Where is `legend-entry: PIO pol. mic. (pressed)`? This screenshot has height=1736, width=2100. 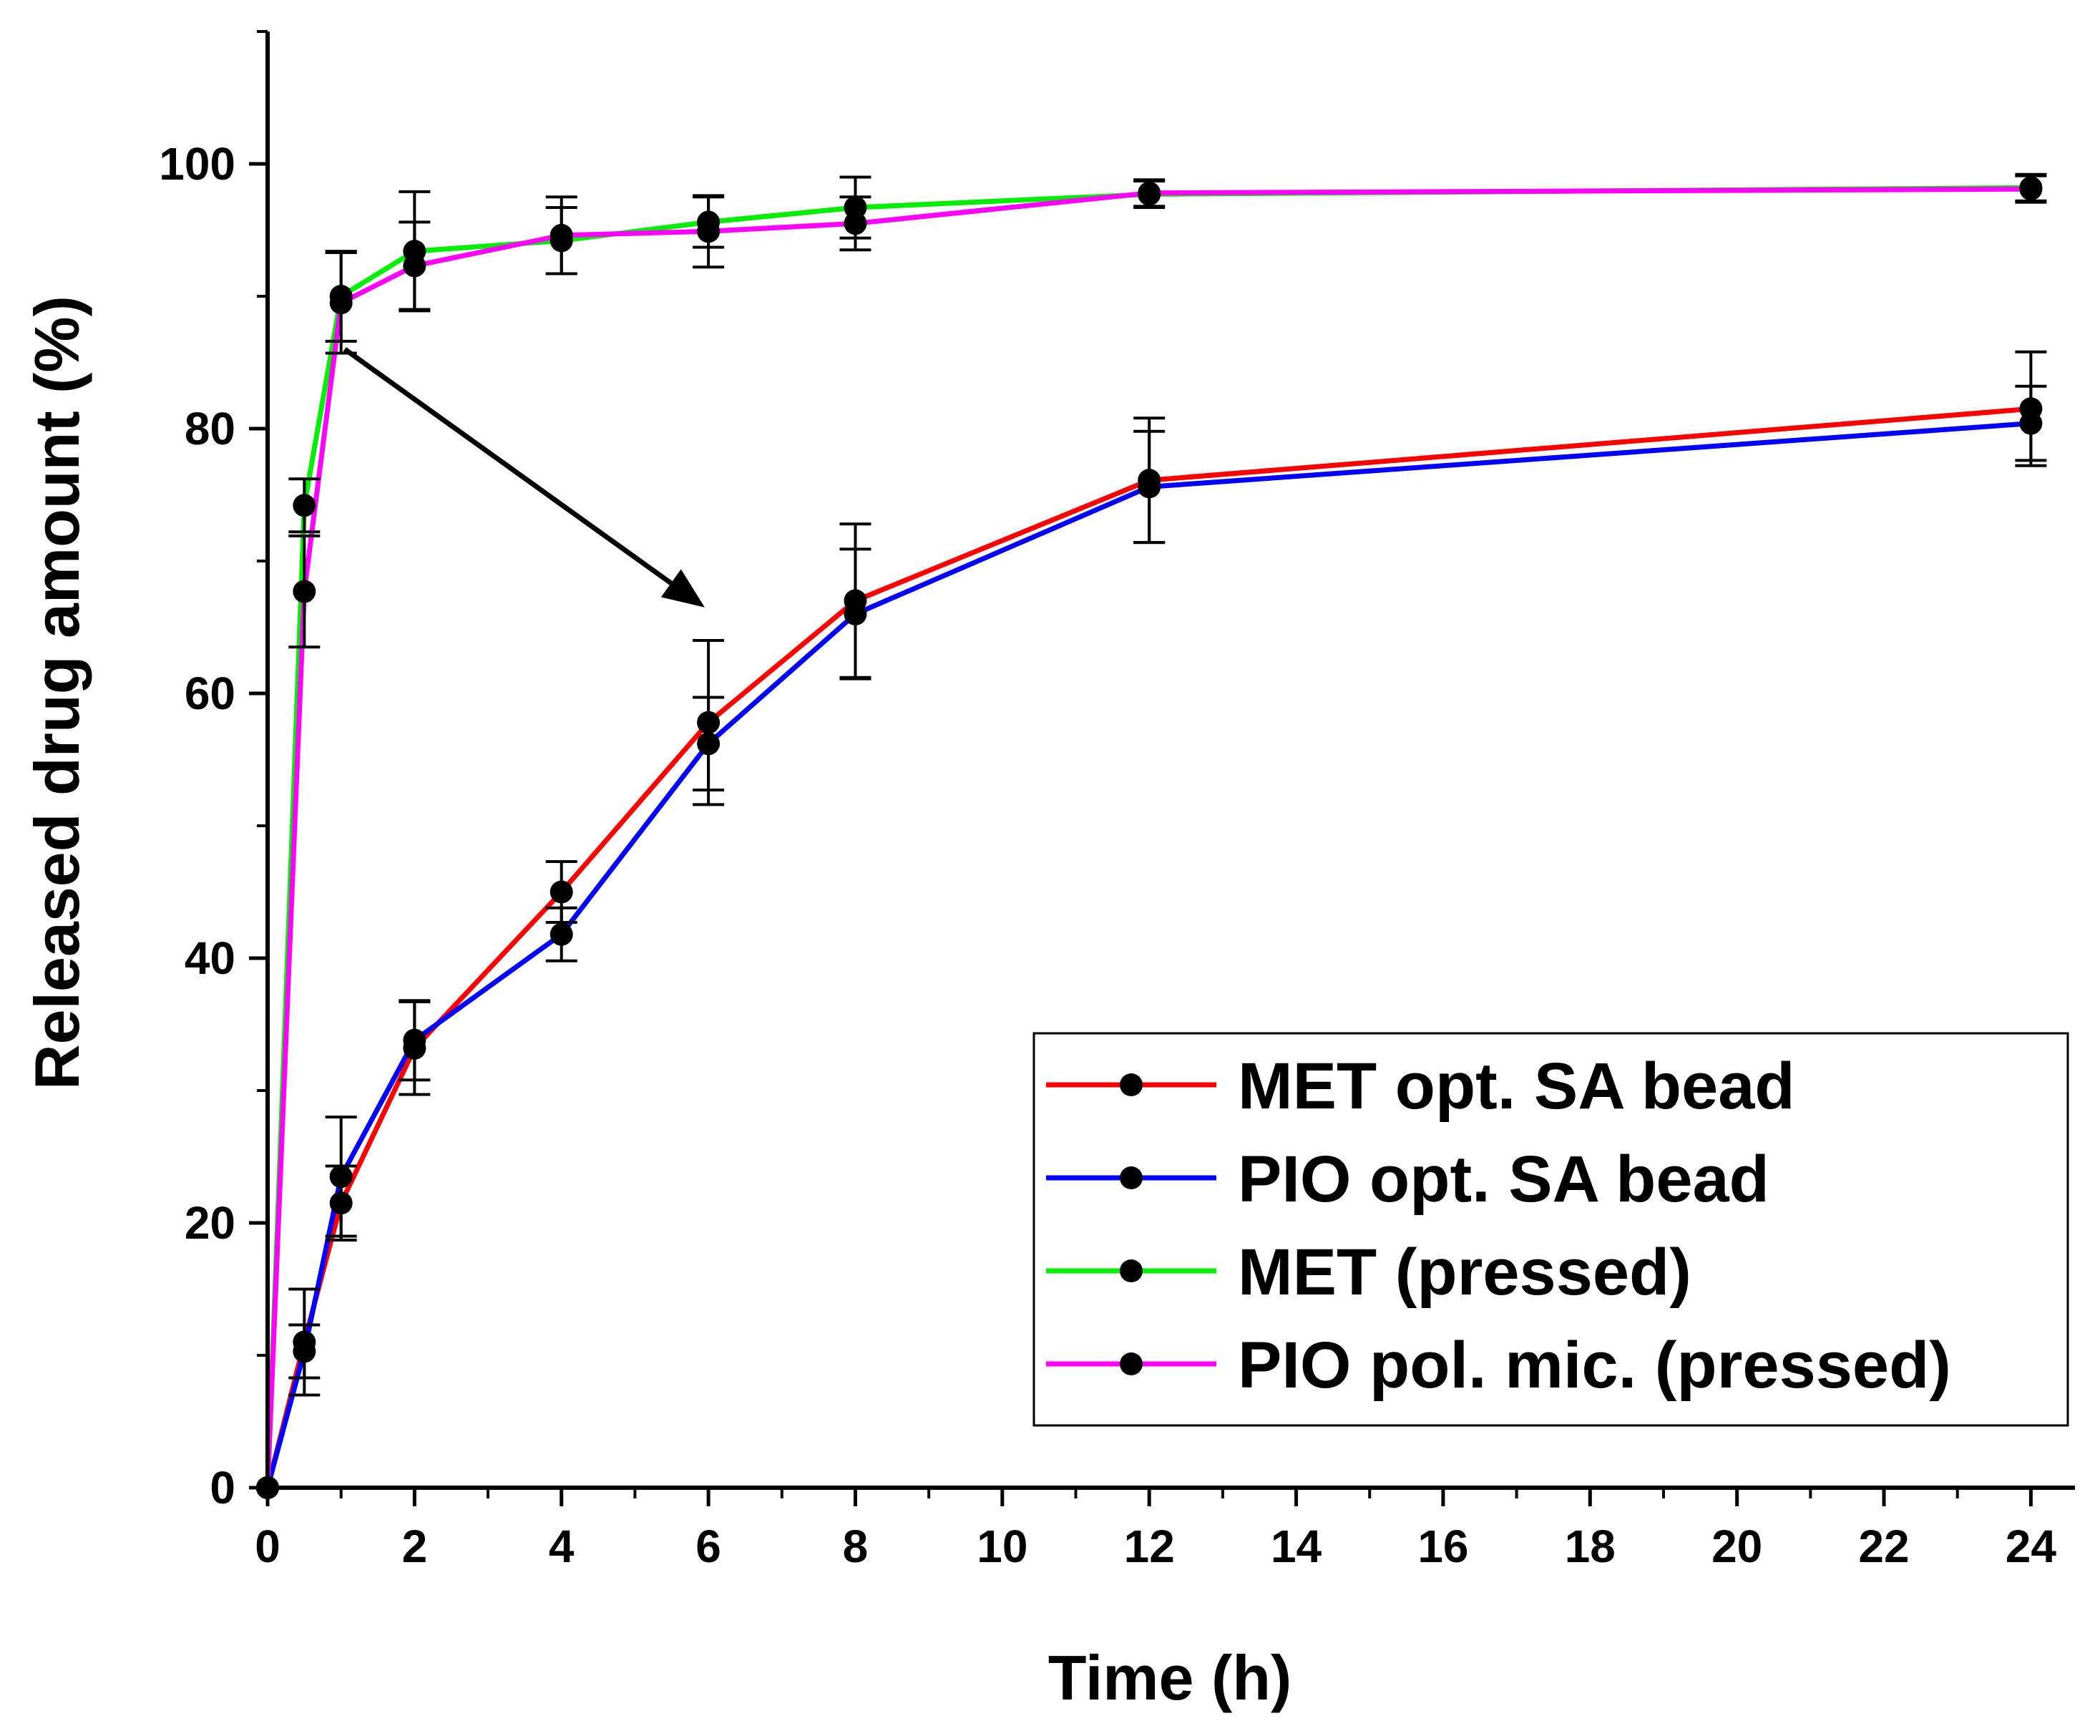
legend-entry: PIO pol. mic. (pressed) is located at coordinates (1498, 1365).